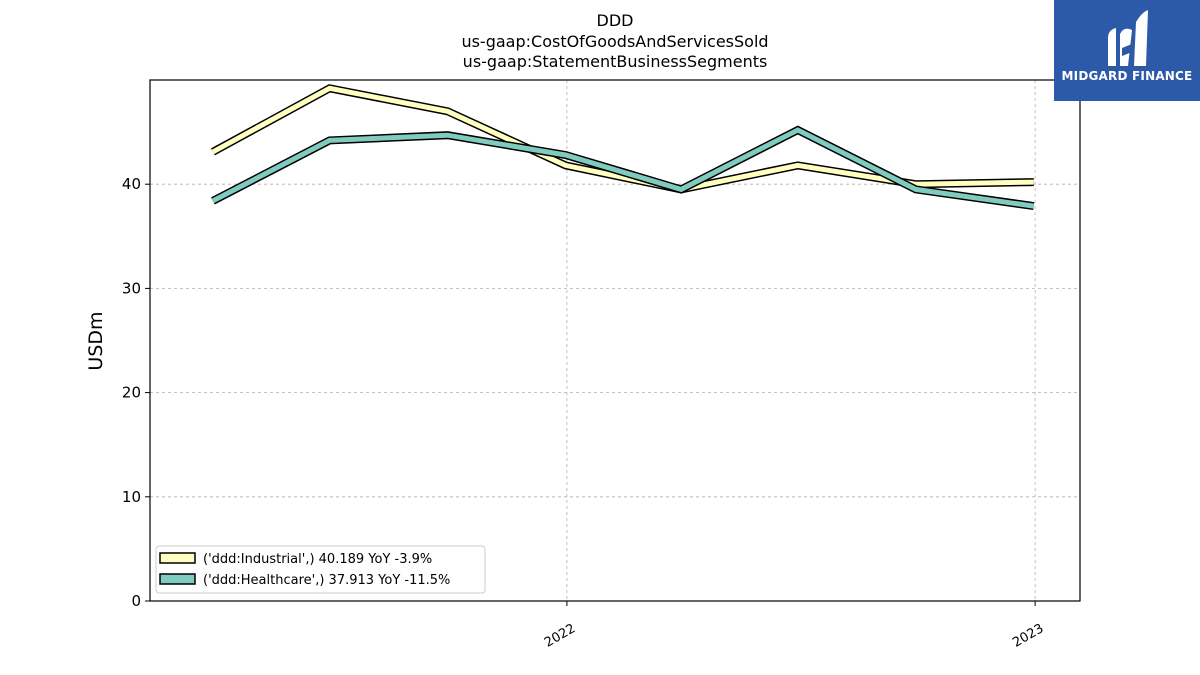  What do you see at coordinates (131, 497) in the screenshot?
I see `y-tick-label: 10` at bounding box center [131, 497].